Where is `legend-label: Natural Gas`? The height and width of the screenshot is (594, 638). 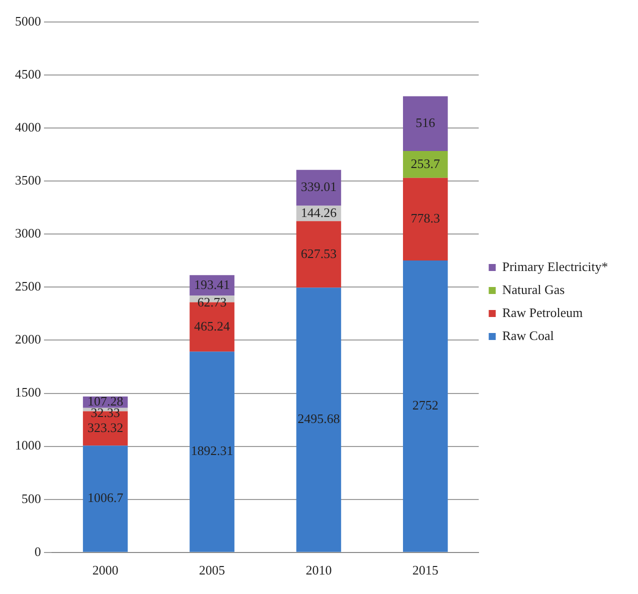
legend-label: Natural Gas is located at coordinates (533, 289).